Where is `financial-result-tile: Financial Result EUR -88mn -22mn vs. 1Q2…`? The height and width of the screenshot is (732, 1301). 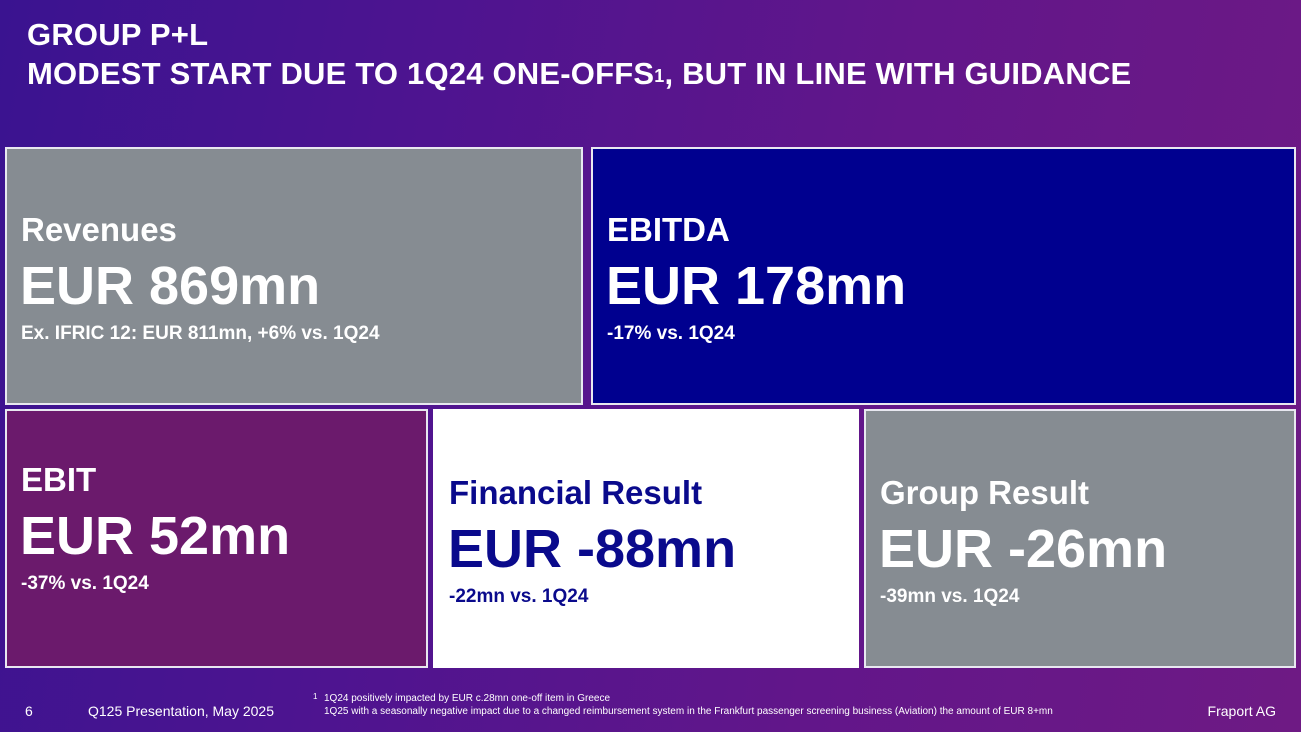
financial-result-tile: Financial Result EUR -88mn -22mn vs. 1Q2… is located at coordinates (646, 538).